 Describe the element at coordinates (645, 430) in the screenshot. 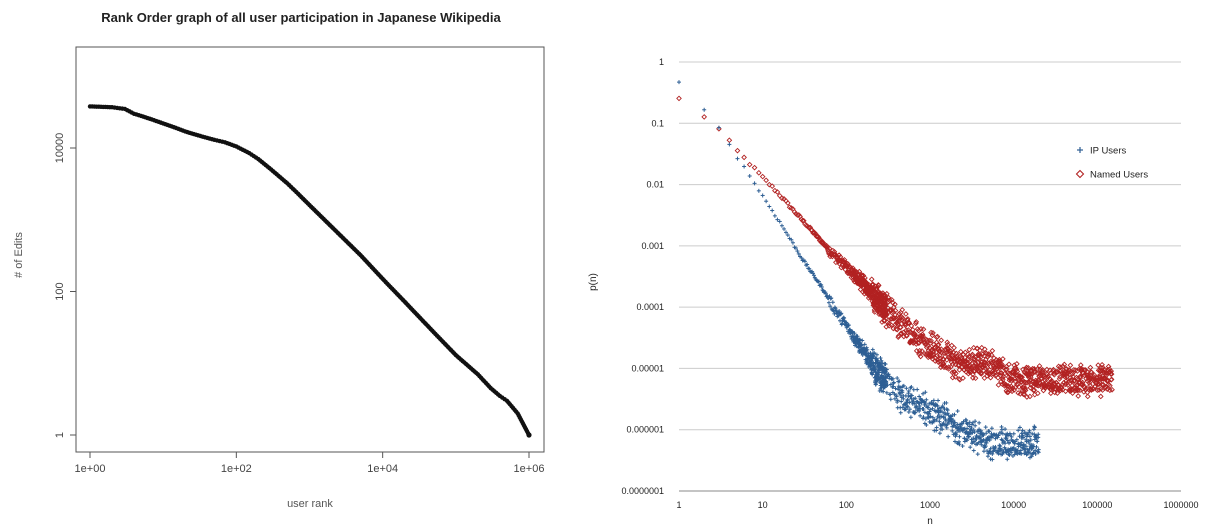

I see `y-tick-label: 0.000001` at that location.